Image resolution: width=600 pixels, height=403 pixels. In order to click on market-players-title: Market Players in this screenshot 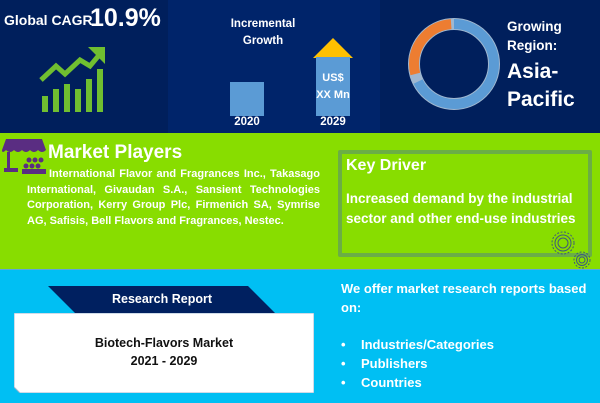, I will do `click(115, 152)`.